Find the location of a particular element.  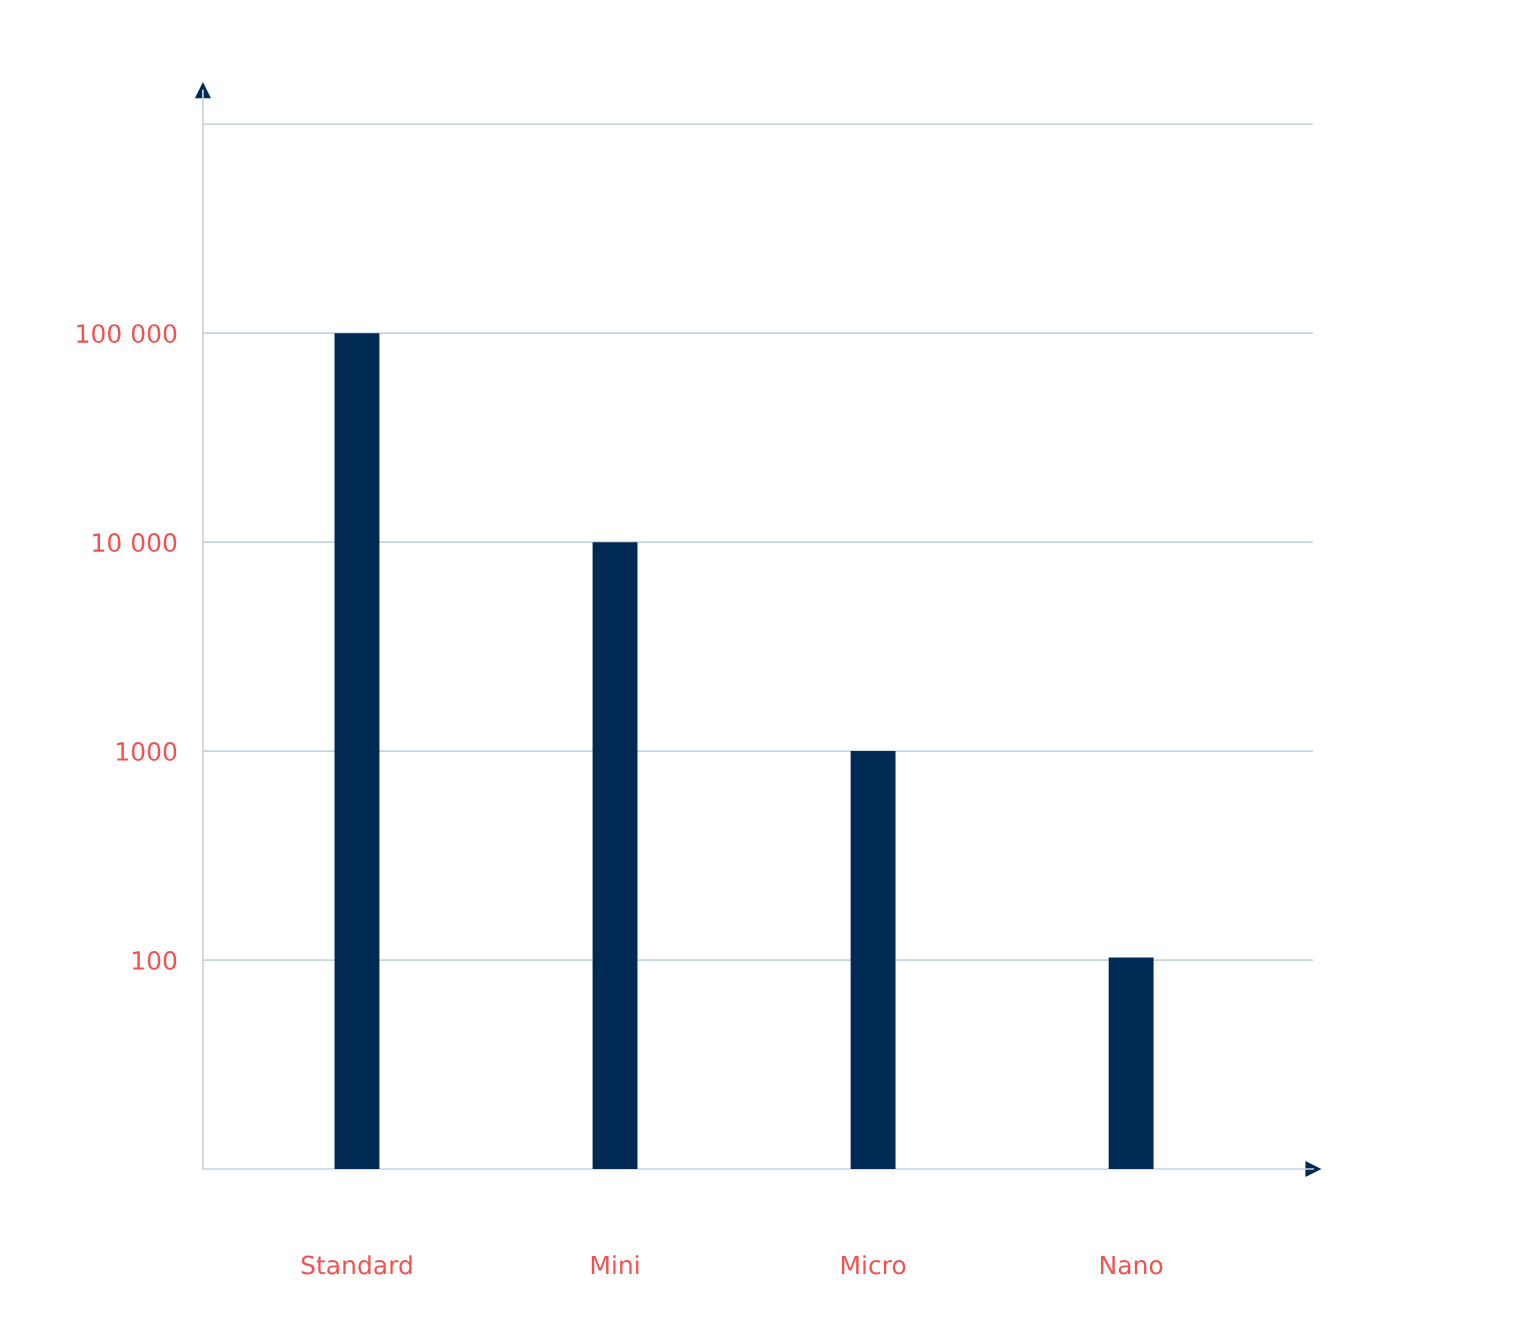

x-tick-label: Standard is located at coordinates (356, 1265).